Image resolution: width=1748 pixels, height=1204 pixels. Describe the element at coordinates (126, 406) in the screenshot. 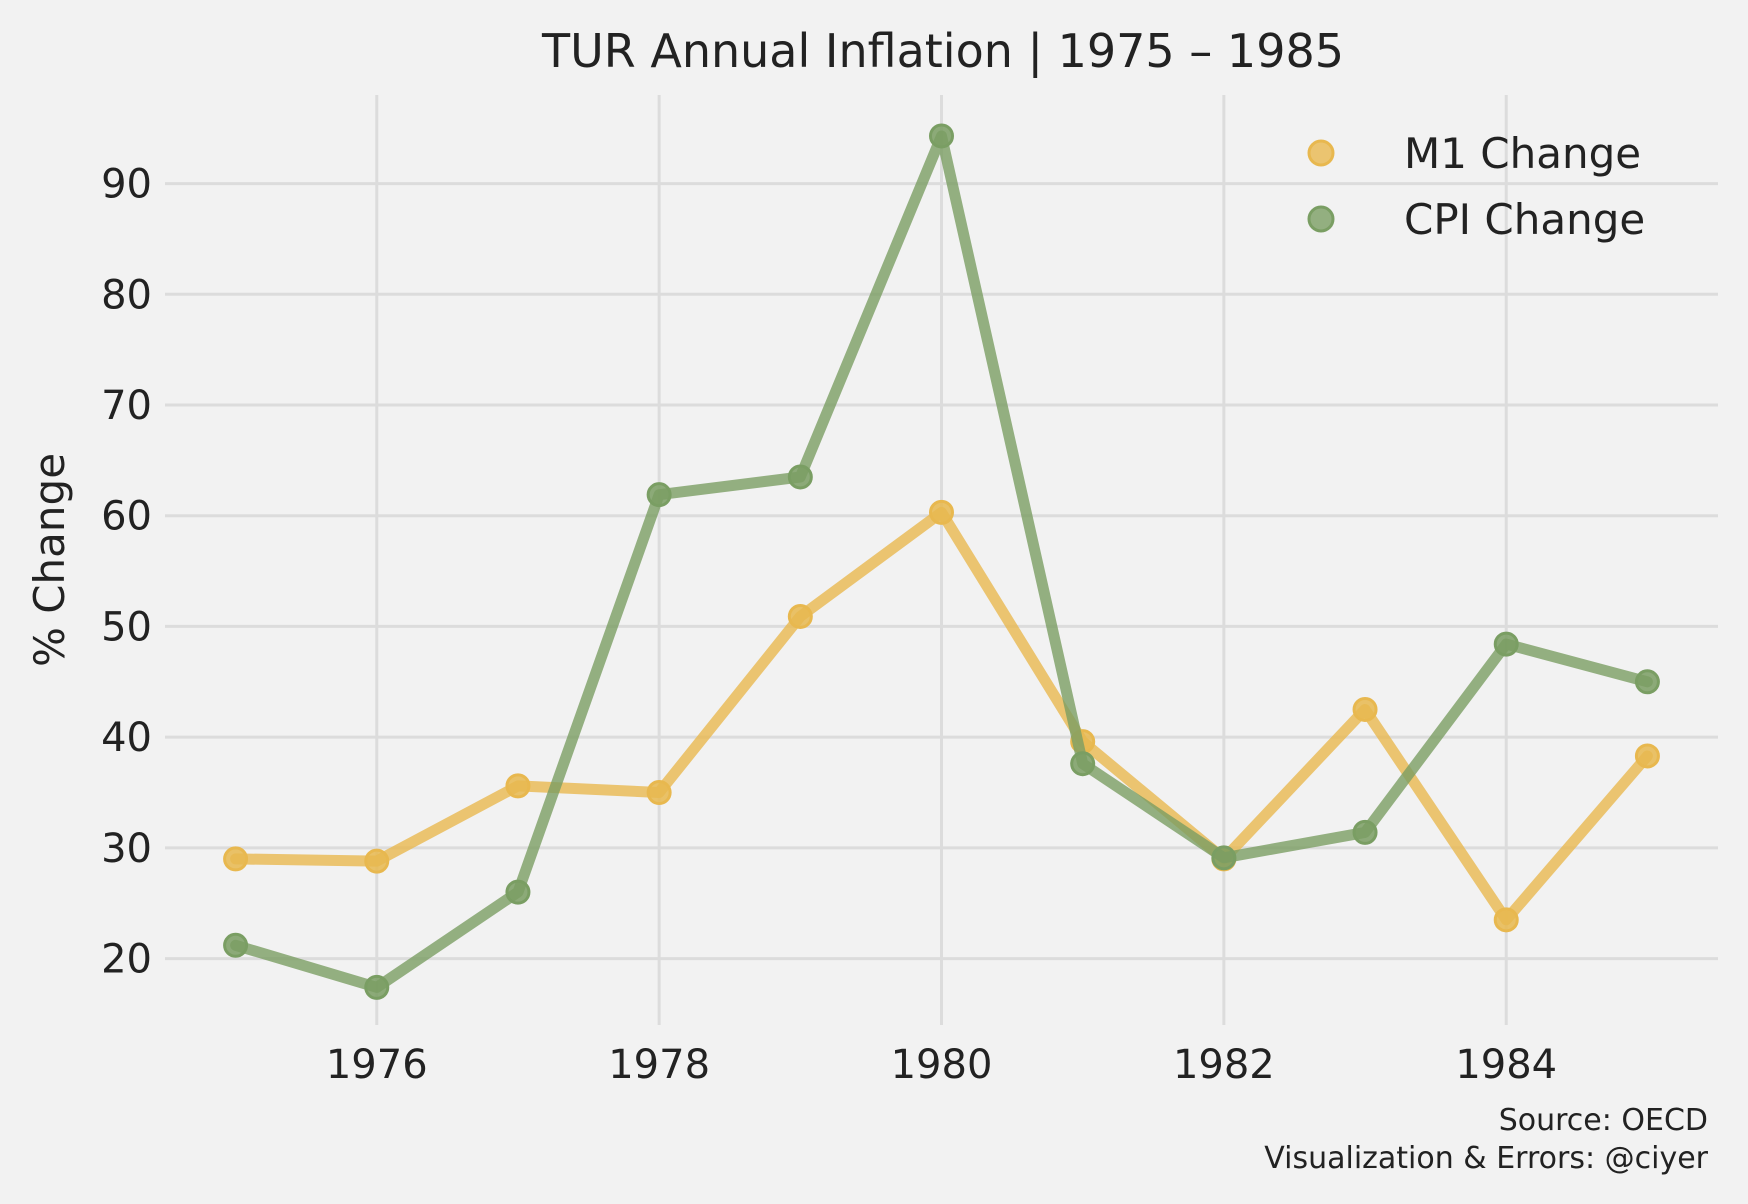

I see `y-tick-label: 70` at that location.